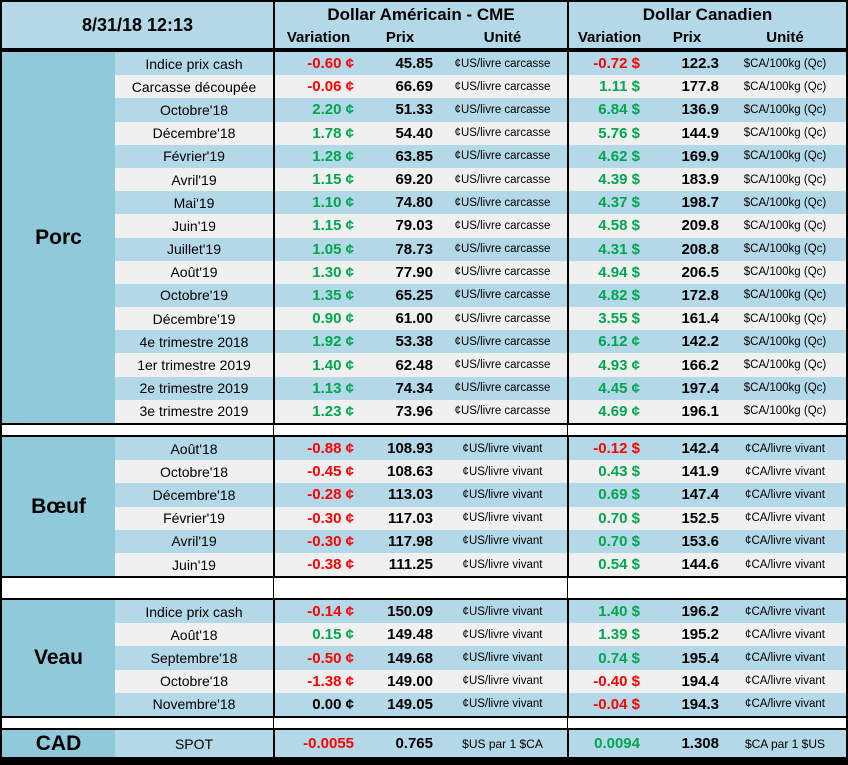 The image size is (848, 765). What do you see at coordinates (700, 612) in the screenshot?
I see `cell-ca-price: 196.2` at bounding box center [700, 612].